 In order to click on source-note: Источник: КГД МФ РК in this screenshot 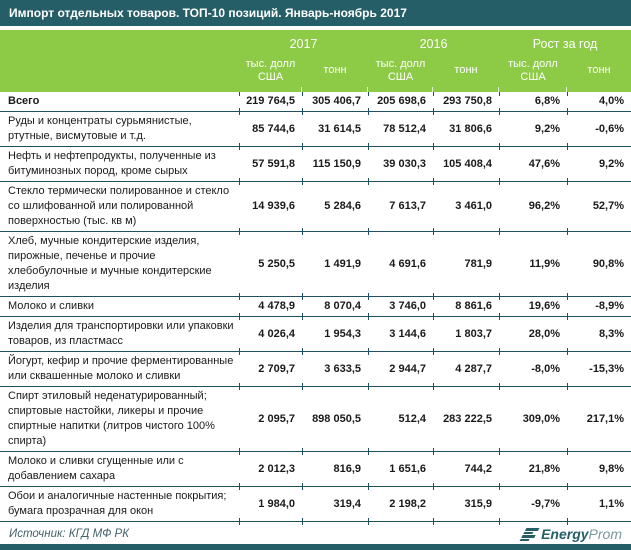, I will do `click(69, 534)`.